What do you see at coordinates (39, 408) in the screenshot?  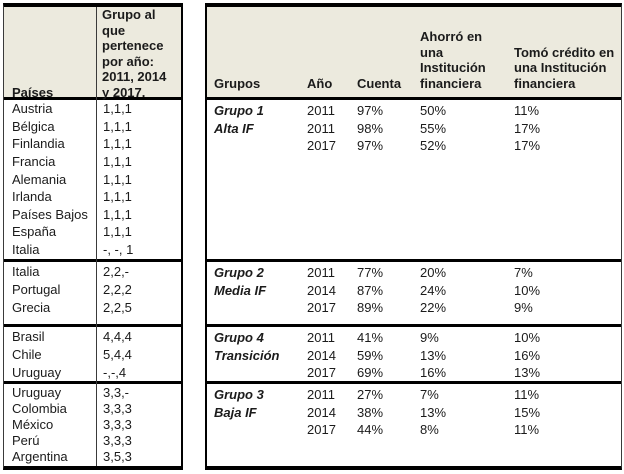 I see `country-name-cell: Colombia` at bounding box center [39, 408].